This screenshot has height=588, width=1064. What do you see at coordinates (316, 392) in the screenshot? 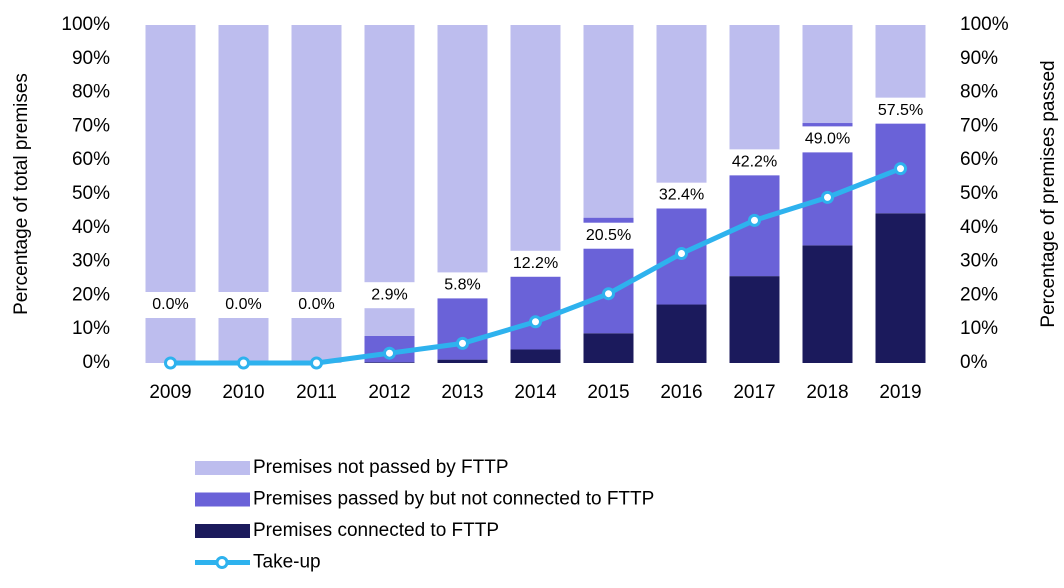
I see `x-tick-label: 2011` at bounding box center [316, 392].